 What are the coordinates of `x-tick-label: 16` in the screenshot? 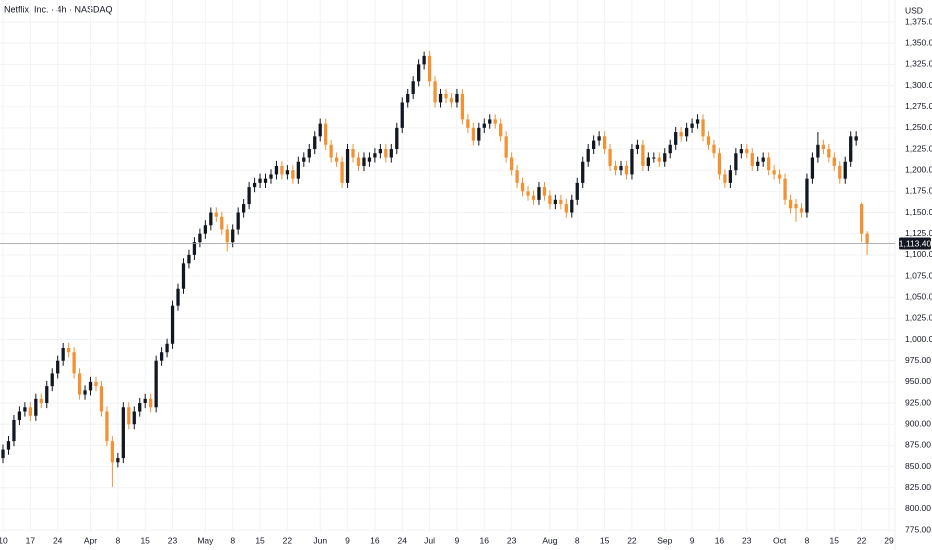 It's located at (375, 540).